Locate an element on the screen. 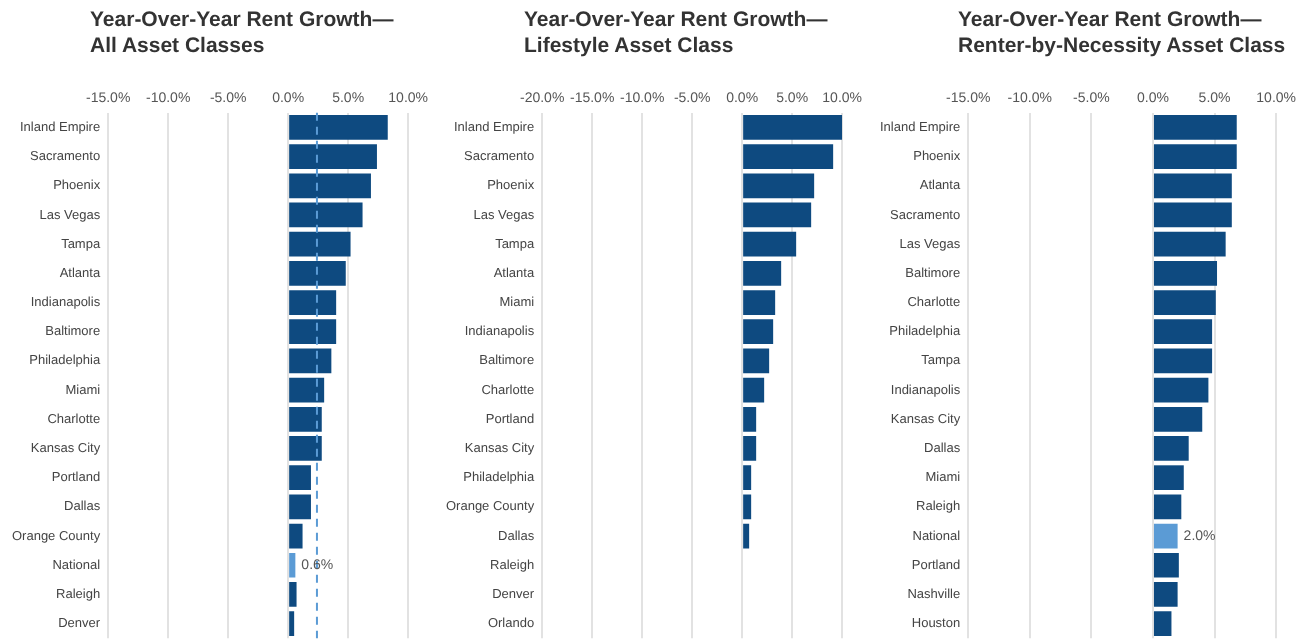 Image resolution: width=1304 pixels, height=642 pixels. chart-title: Year-Over-Year Rent Growth— All Asset Classes is located at coordinates (242, 34).